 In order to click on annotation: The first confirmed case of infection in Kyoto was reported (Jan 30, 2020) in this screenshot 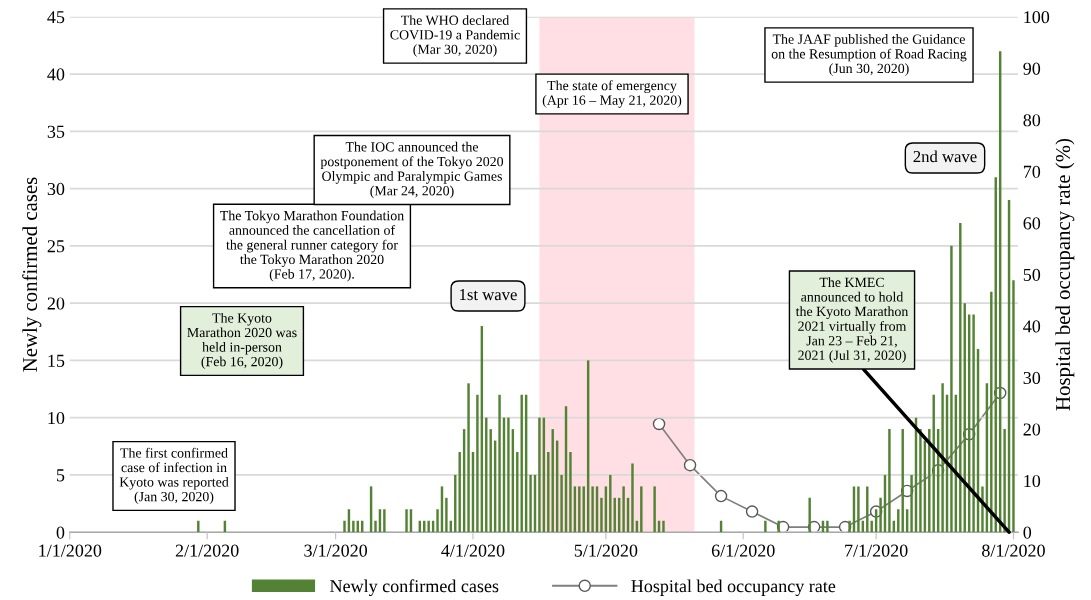, I will do `click(174, 476)`.